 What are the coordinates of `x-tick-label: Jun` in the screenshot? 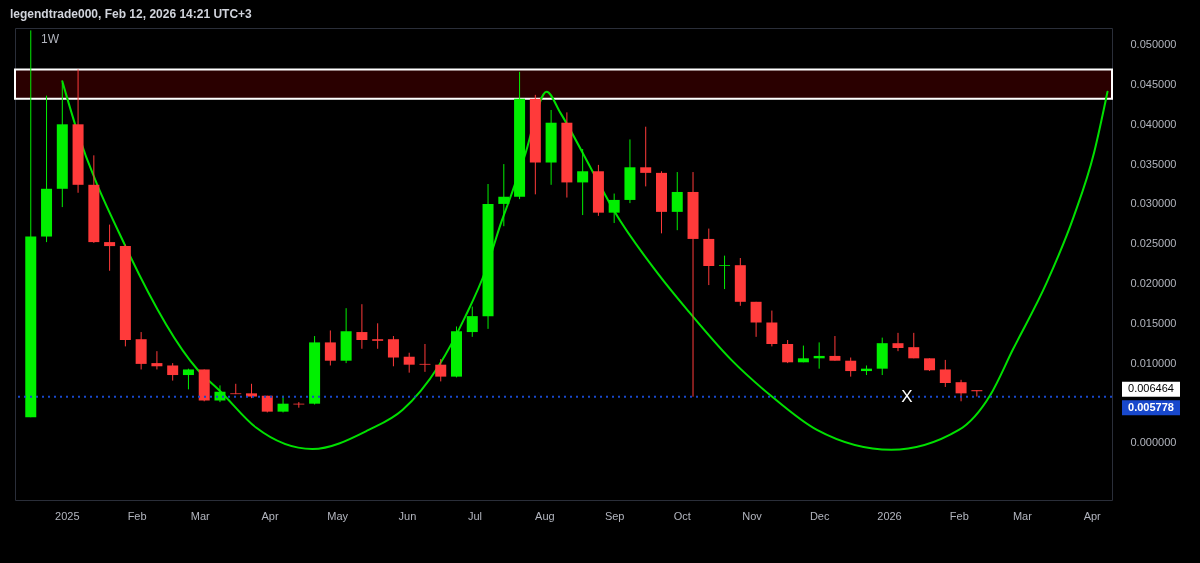 It's located at (407, 515).